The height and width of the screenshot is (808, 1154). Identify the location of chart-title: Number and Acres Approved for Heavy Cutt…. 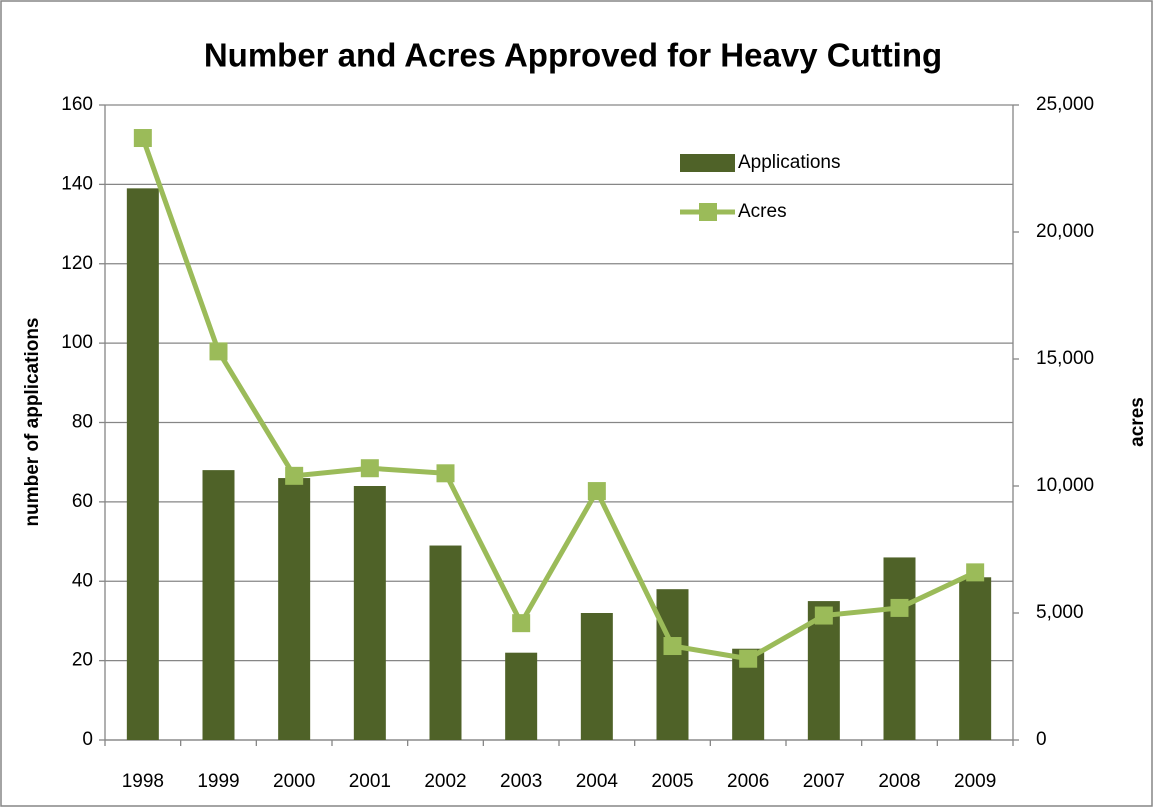
(573, 55).